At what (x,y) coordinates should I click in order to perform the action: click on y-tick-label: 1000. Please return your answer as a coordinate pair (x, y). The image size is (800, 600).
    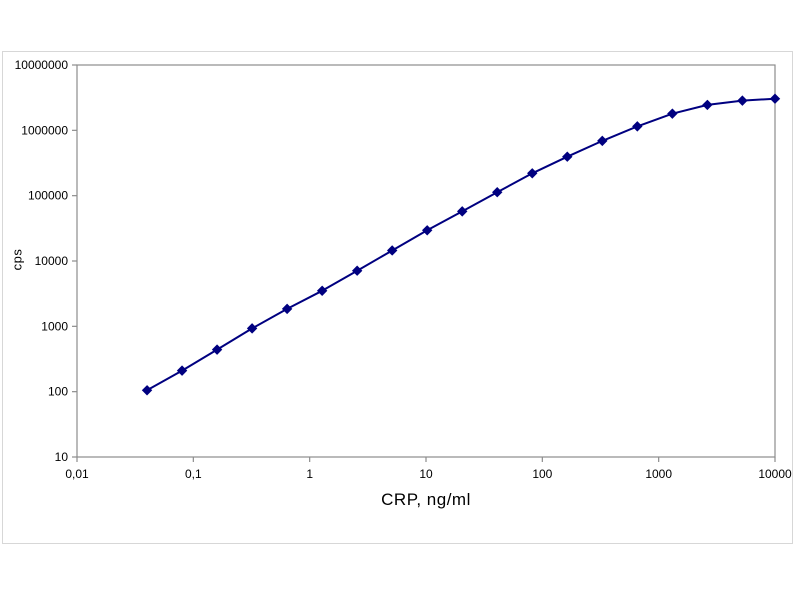
    Looking at the image, I should click on (54, 326).